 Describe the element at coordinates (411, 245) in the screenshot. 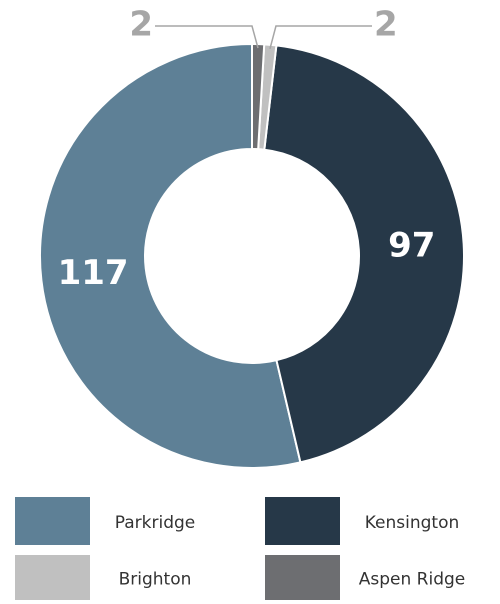

I see `value-label: 97` at that location.